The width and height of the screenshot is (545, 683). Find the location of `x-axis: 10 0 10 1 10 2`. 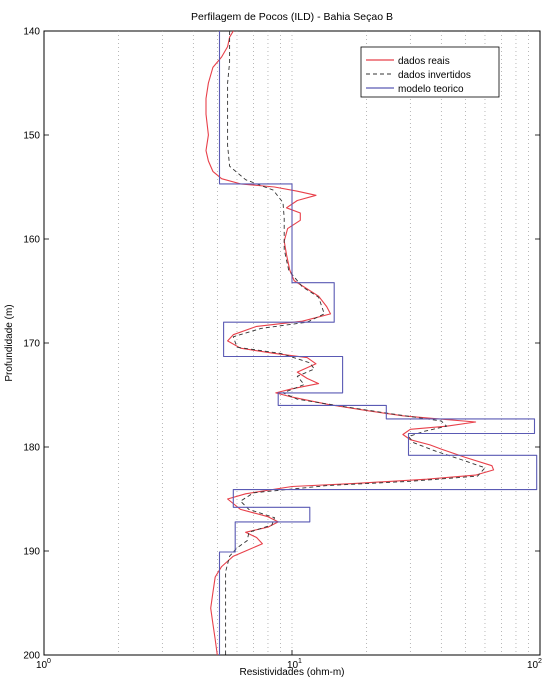

x-axis: 10 0 10 1 10 2 is located at coordinates (289, 660).